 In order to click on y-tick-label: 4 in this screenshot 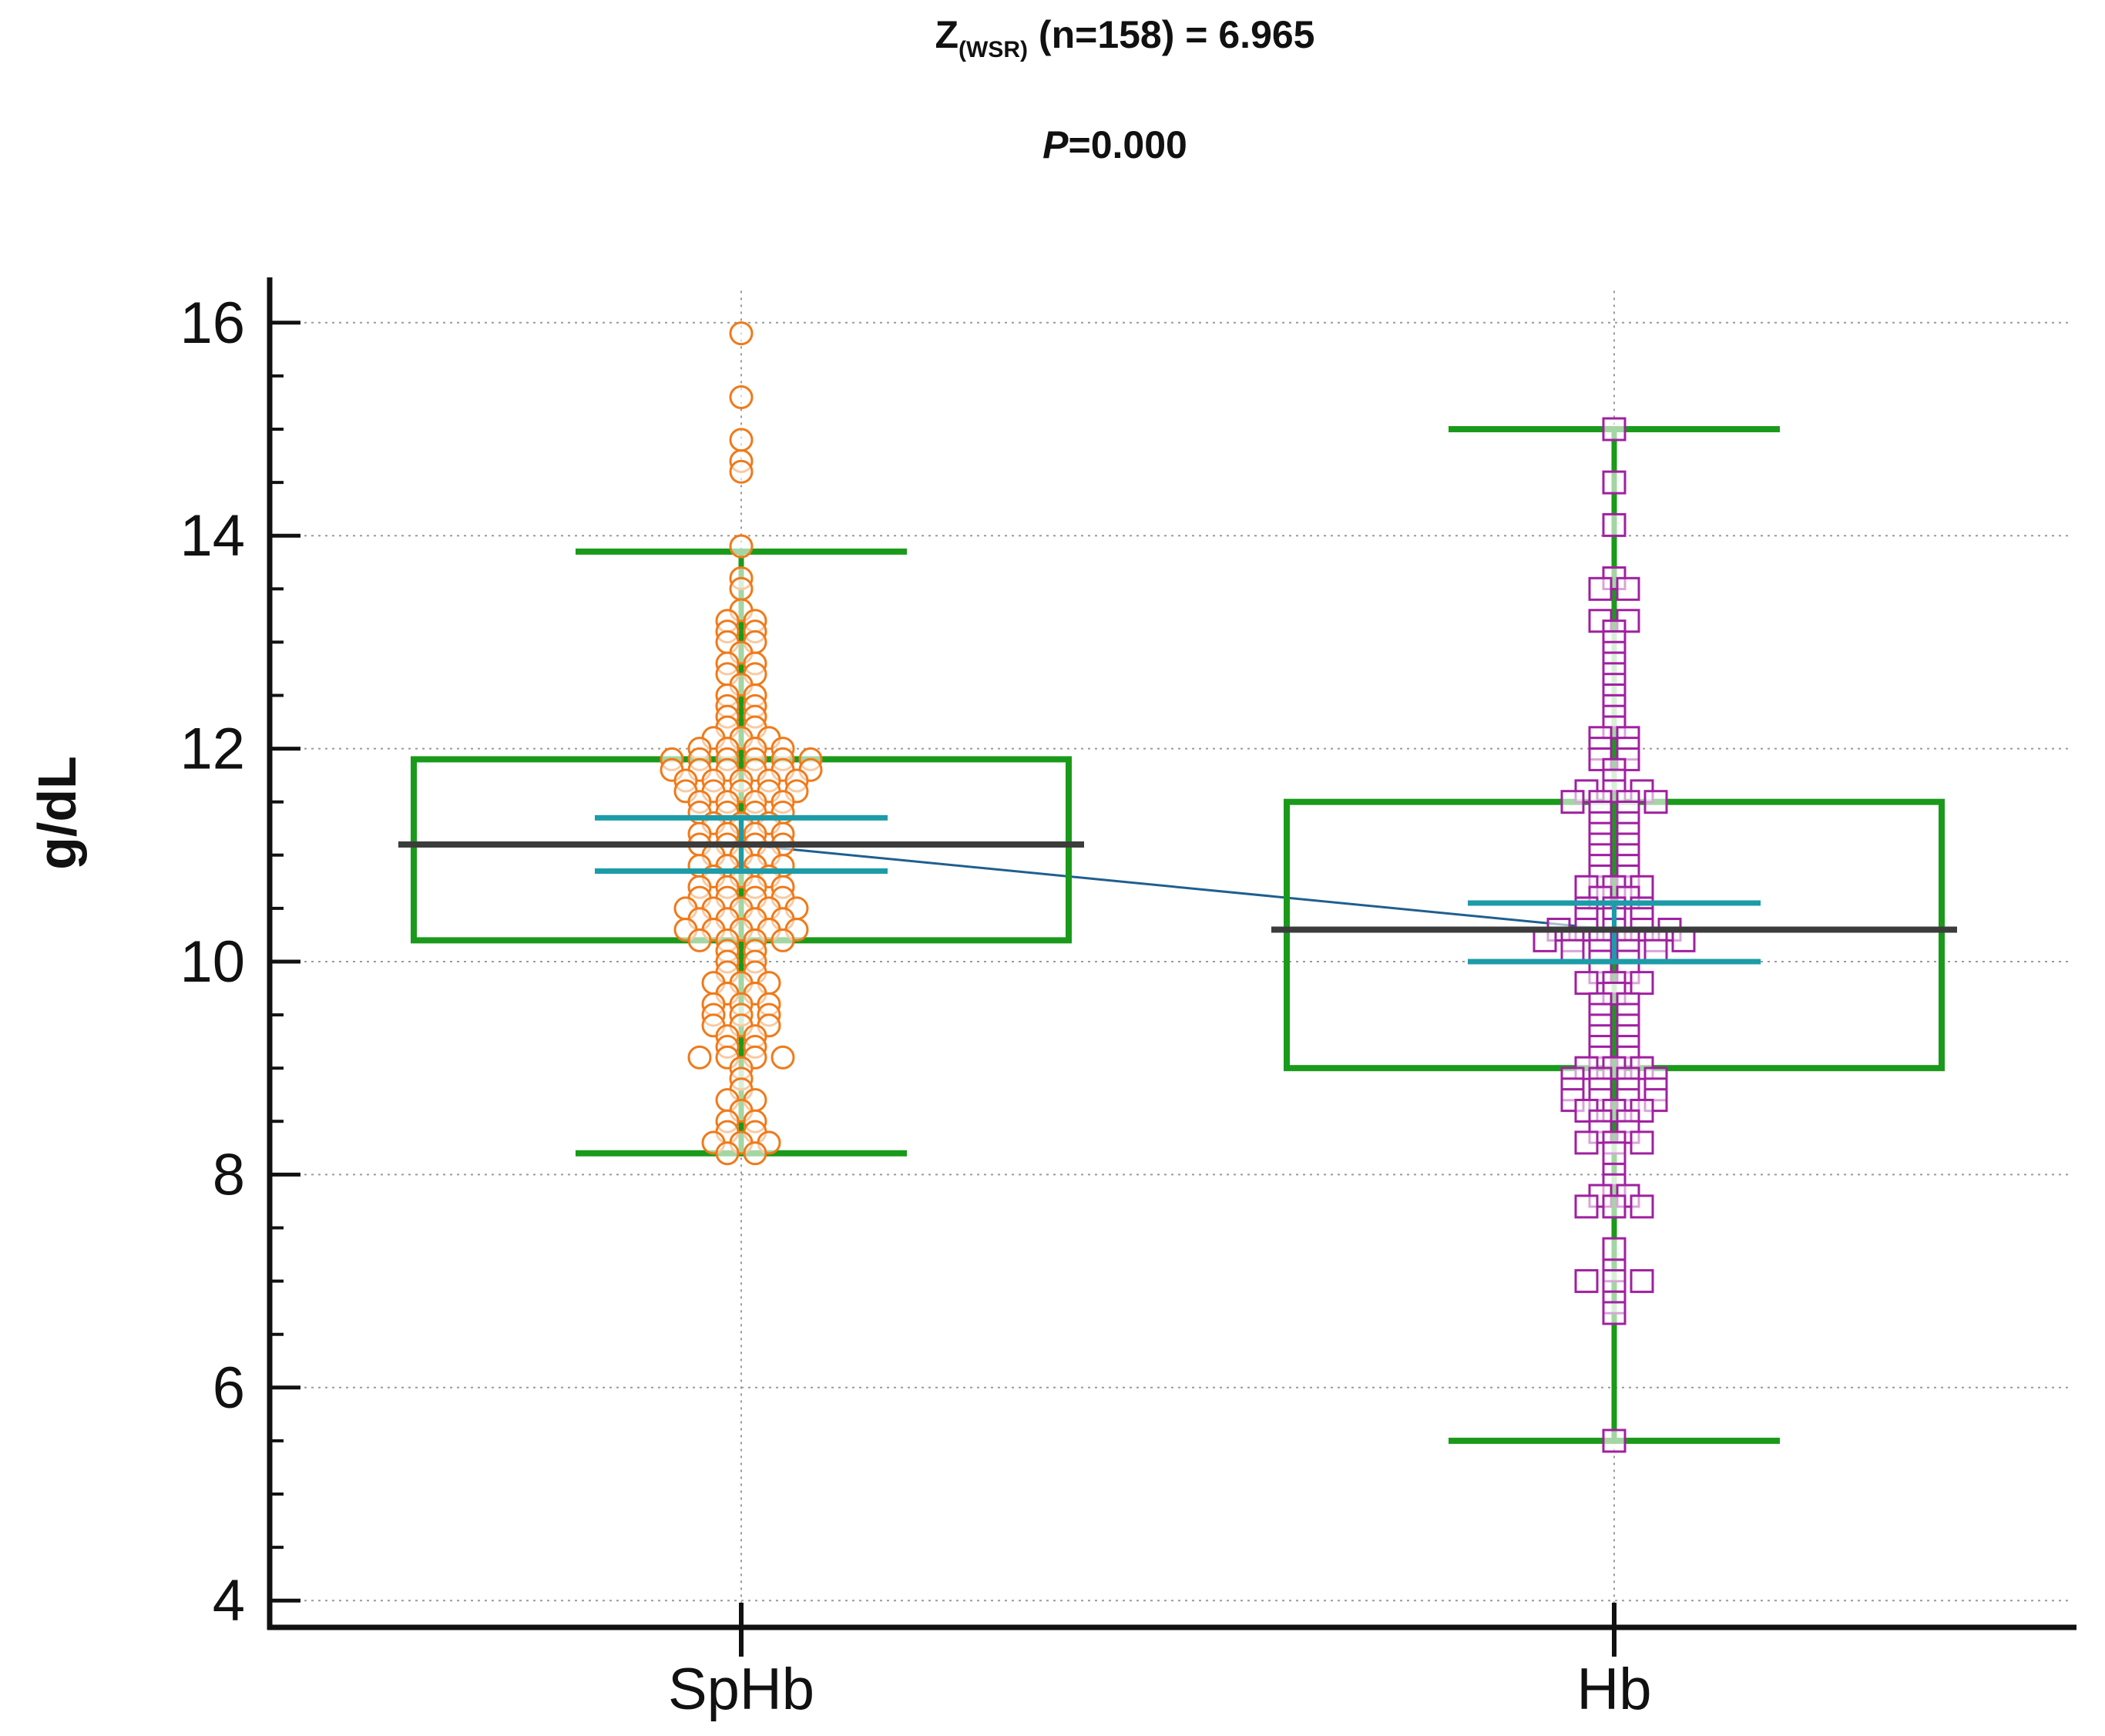, I will do `click(229, 1601)`.